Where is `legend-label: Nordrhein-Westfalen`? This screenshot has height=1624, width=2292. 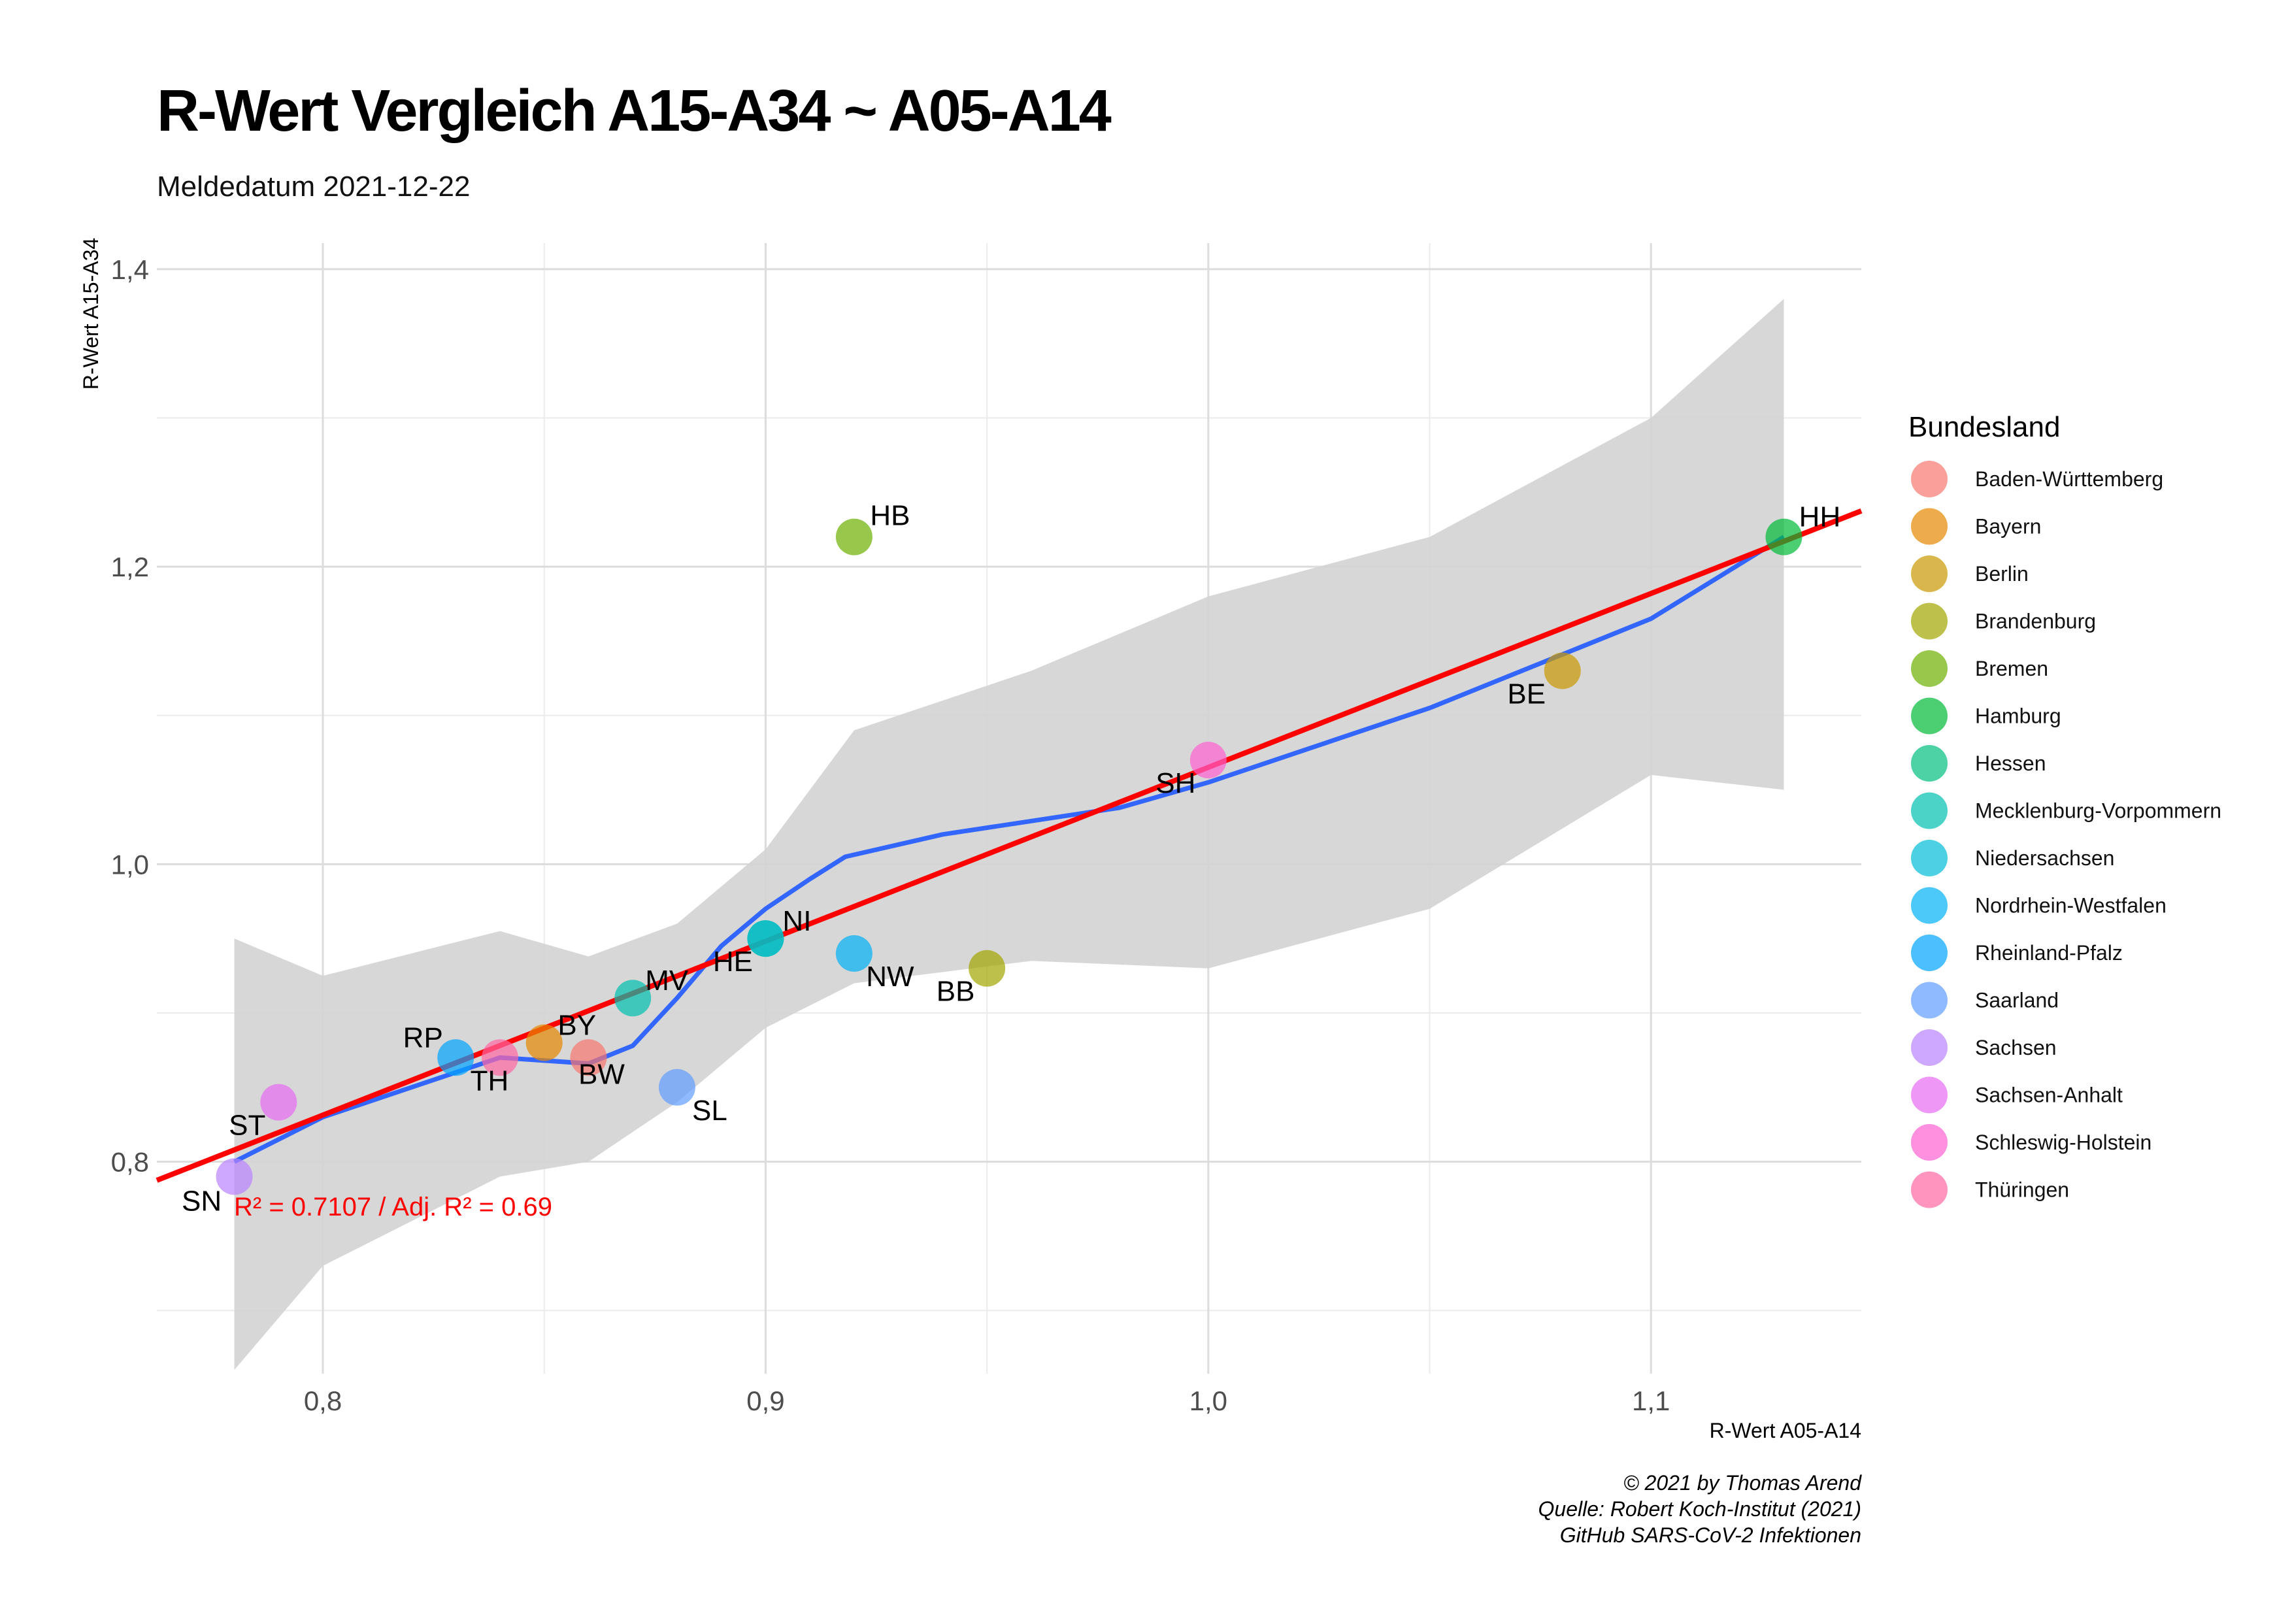
legend-label: Nordrhein-Westfalen is located at coordinates (2071, 906).